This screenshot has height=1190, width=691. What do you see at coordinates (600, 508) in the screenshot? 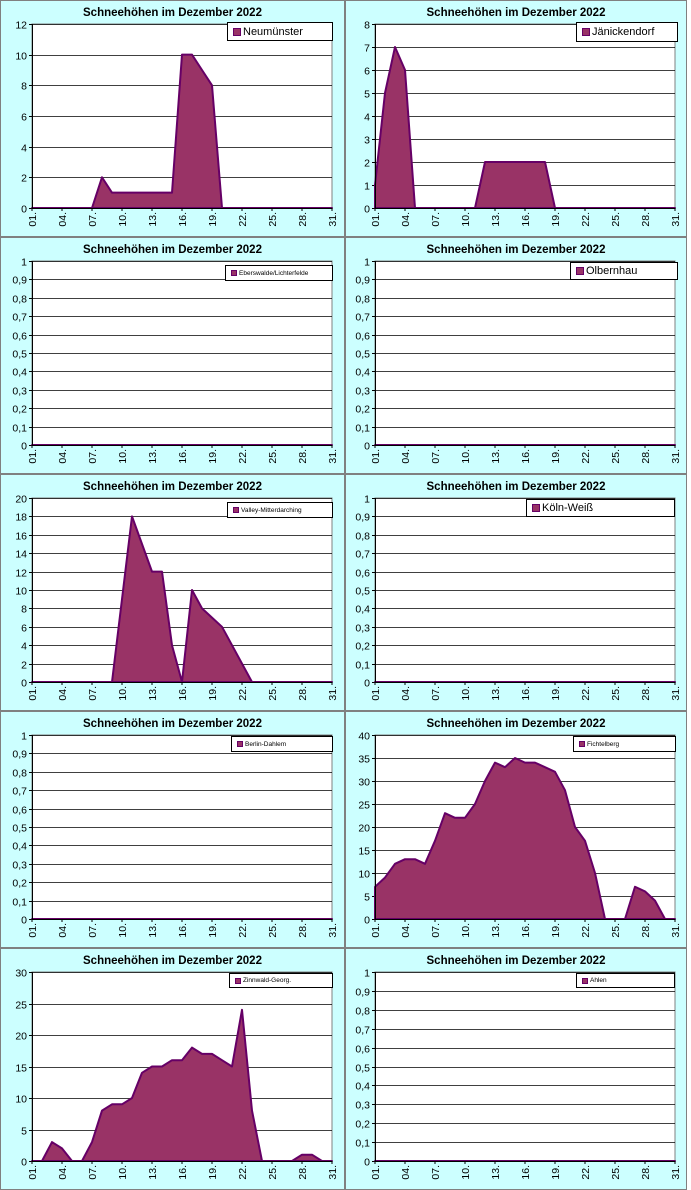
I see `legend: Köln-Weiß` at bounding box center [600, 508].